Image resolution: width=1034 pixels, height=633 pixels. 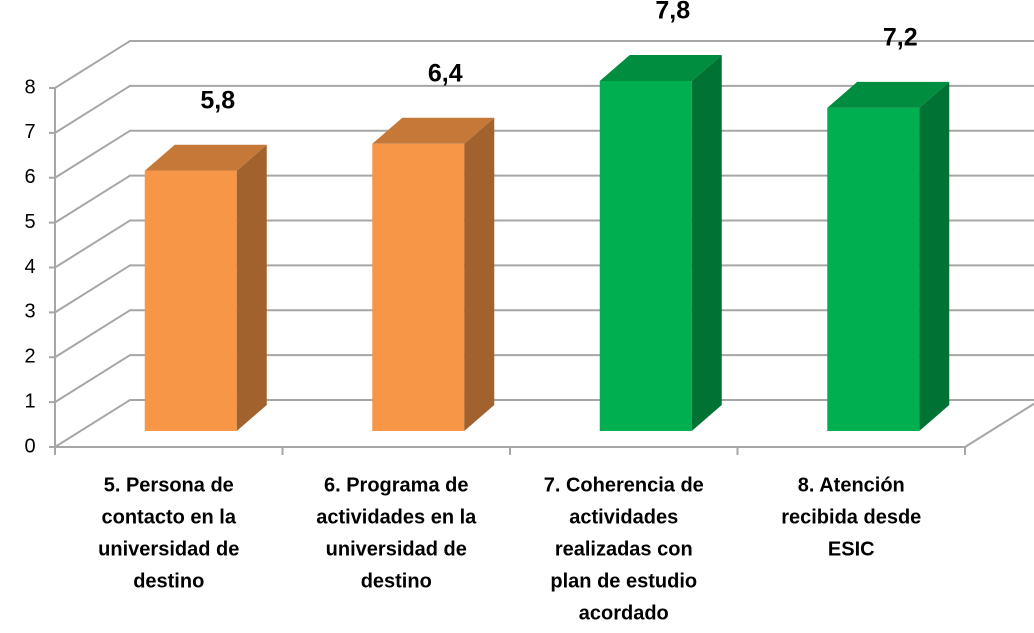 I want to click on y-tick-label: 6, so click(x=29, y=177).